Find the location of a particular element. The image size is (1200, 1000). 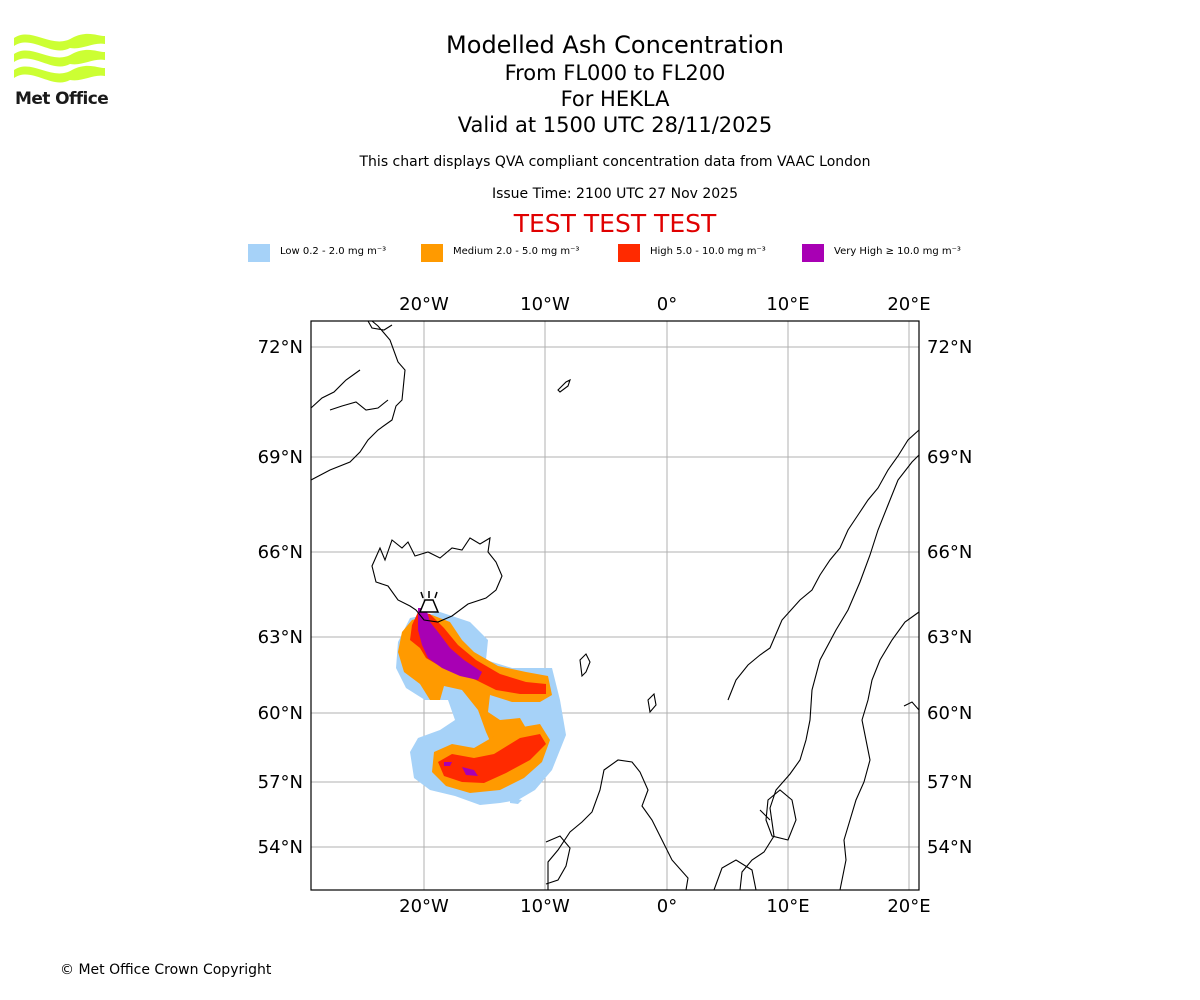

lat-label-left-69n: 69°N is located at coordinates (280, 457).